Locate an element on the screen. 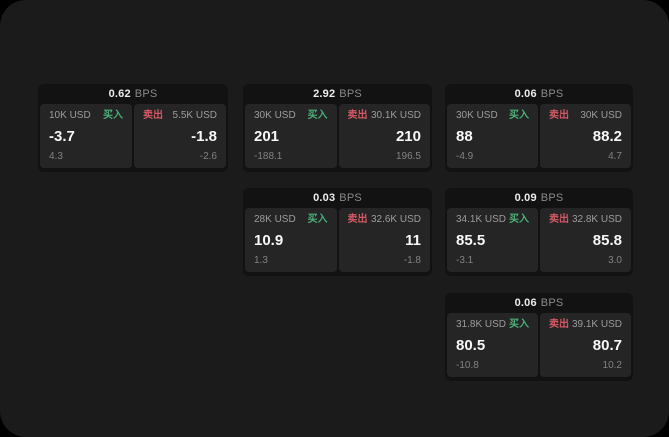 This screenshot has height=437, width=669. buy-panel-top-row: 31.8K USD 买入 is located at coordinates (492, 325).